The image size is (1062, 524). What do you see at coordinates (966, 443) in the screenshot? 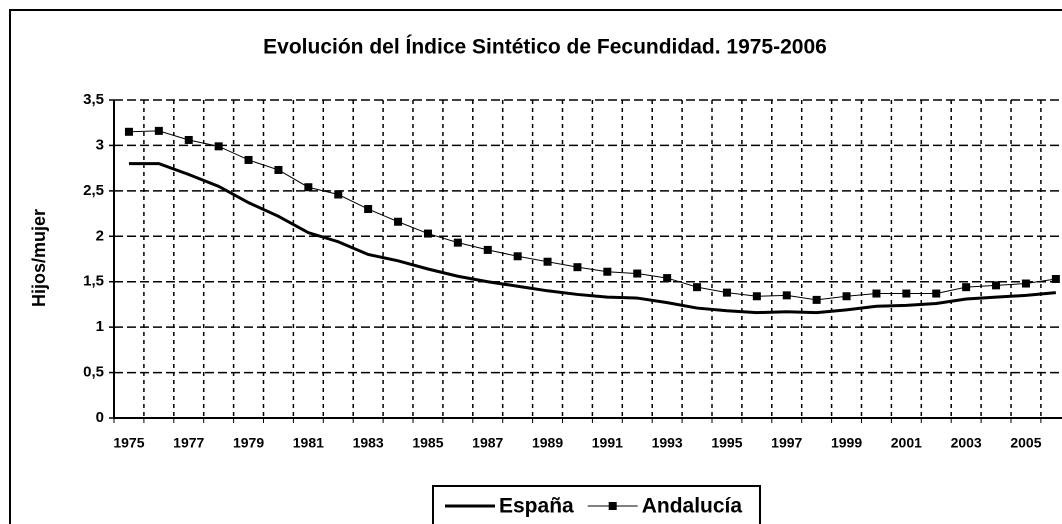
I see `x-tick-label: 2003` at bounding box center [966, 443].